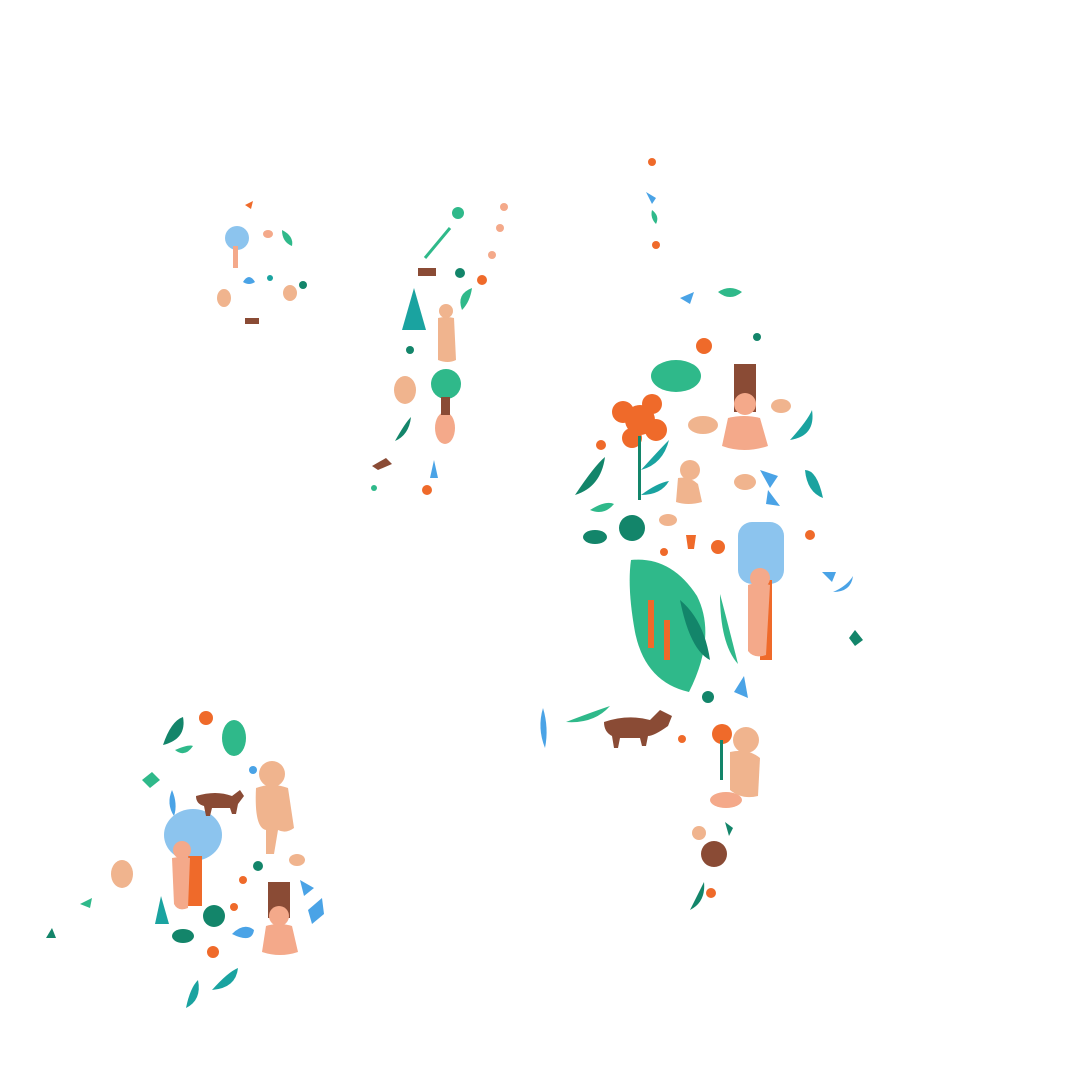 The image size is (1080, 1080). I want to click on squirrel-icon, so click(709, 846).